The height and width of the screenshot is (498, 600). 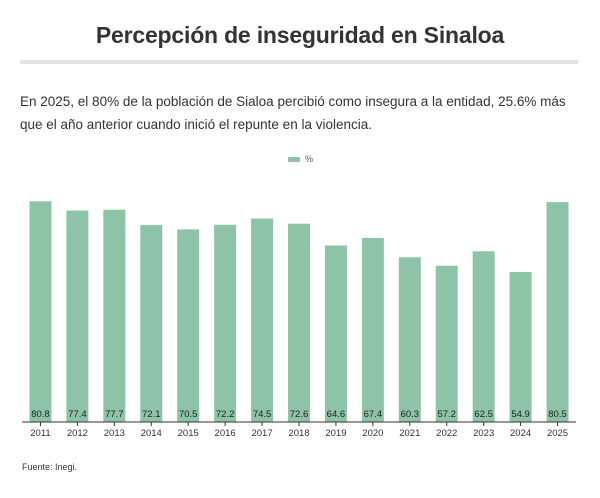 I want to click on x-tick-label: 2018, so click(x=298, y=433).